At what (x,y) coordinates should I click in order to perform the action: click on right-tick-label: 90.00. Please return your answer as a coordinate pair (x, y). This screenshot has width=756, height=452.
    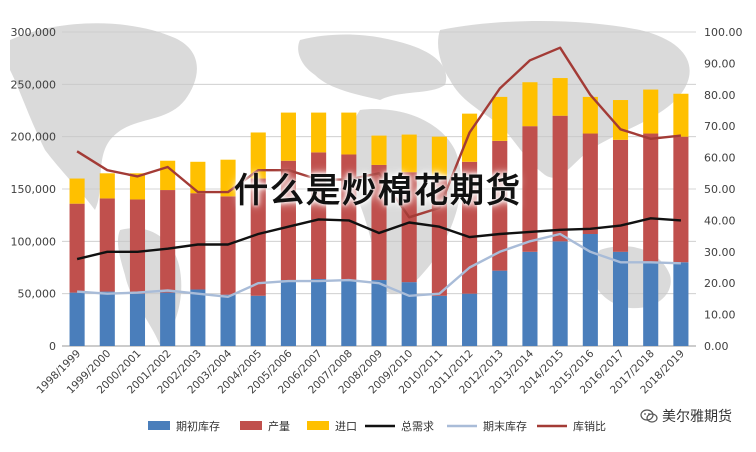
    Looking at the image, I should click on (720, 63).